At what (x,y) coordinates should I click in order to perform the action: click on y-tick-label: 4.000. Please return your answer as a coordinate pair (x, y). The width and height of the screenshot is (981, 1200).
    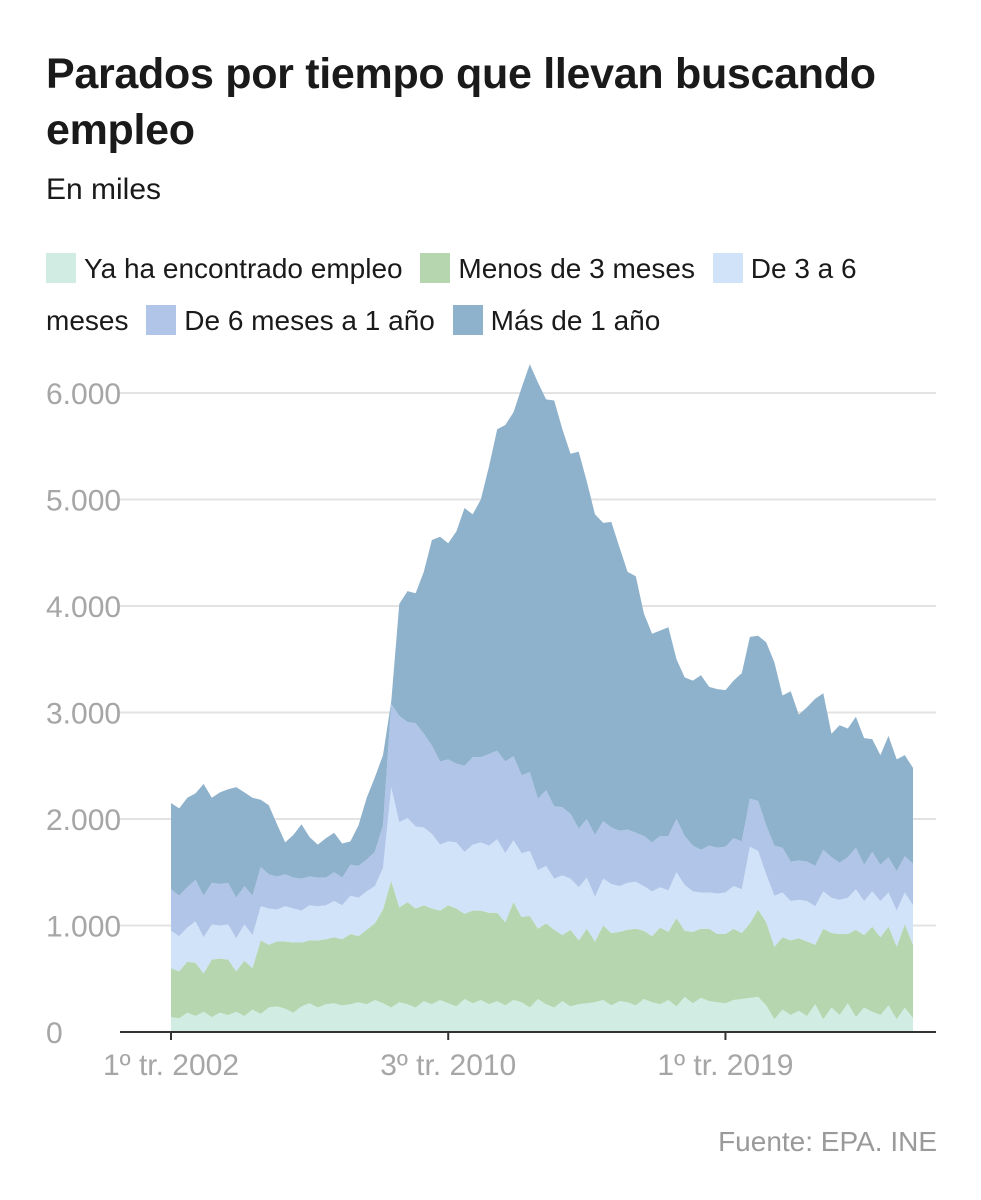
    Looking at the image, I should click on (83, 607).